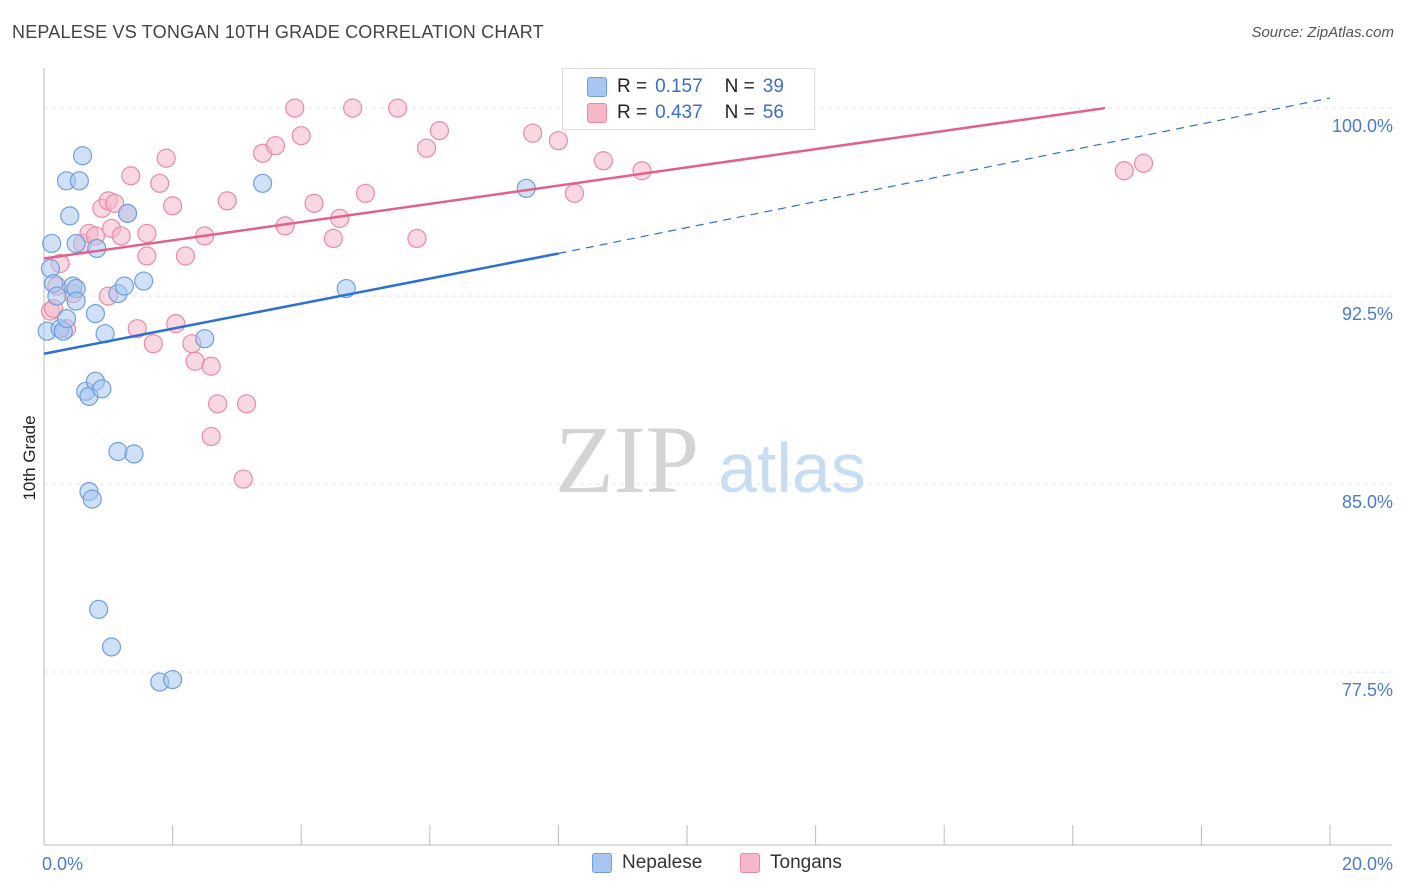 This screenshot has width=1406, height=892. I want to click on y-tick-label-3: 77.5%, so click(1367, 690).